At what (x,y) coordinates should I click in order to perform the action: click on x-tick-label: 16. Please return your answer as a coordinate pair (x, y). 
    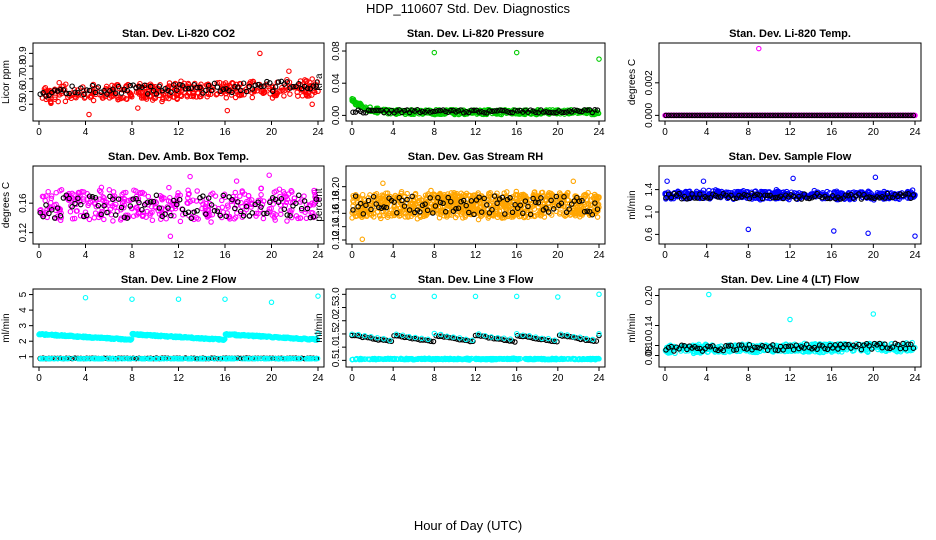
    Looking at the image, I should click on (517, 132).